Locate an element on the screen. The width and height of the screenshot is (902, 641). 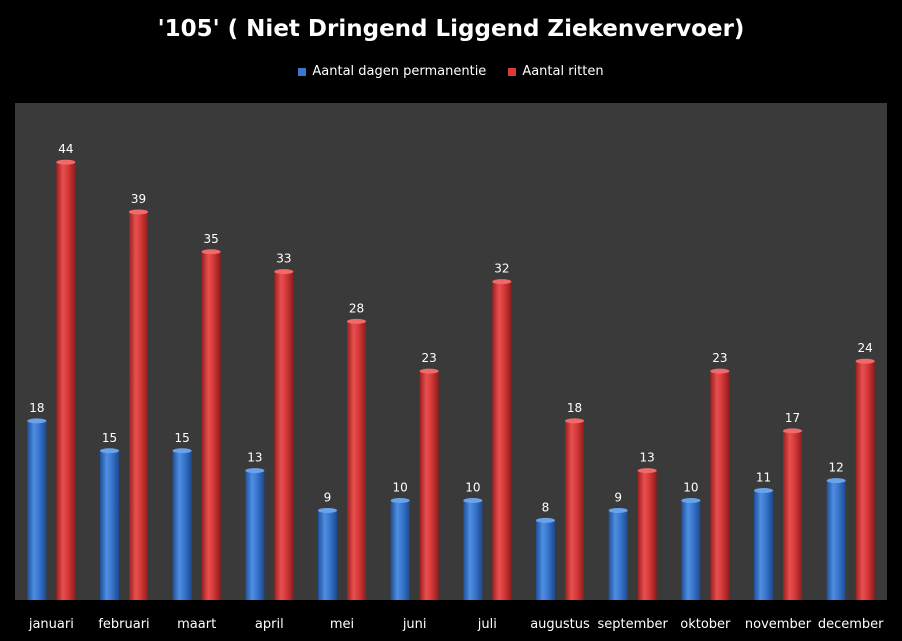
bar-cap-series-1-juli is located at coordinates (473, 500).